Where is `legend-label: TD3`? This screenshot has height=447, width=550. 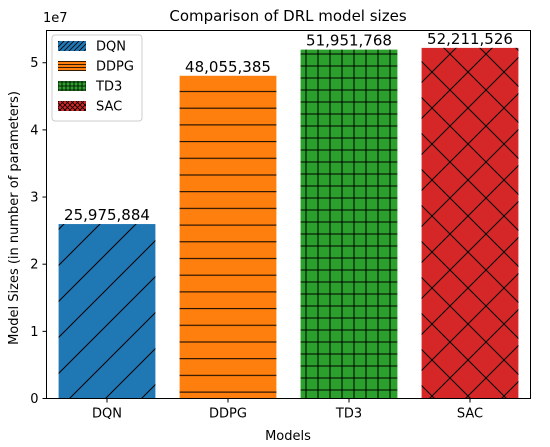
legend-label: TD3 is located at coordinates (108, 87).